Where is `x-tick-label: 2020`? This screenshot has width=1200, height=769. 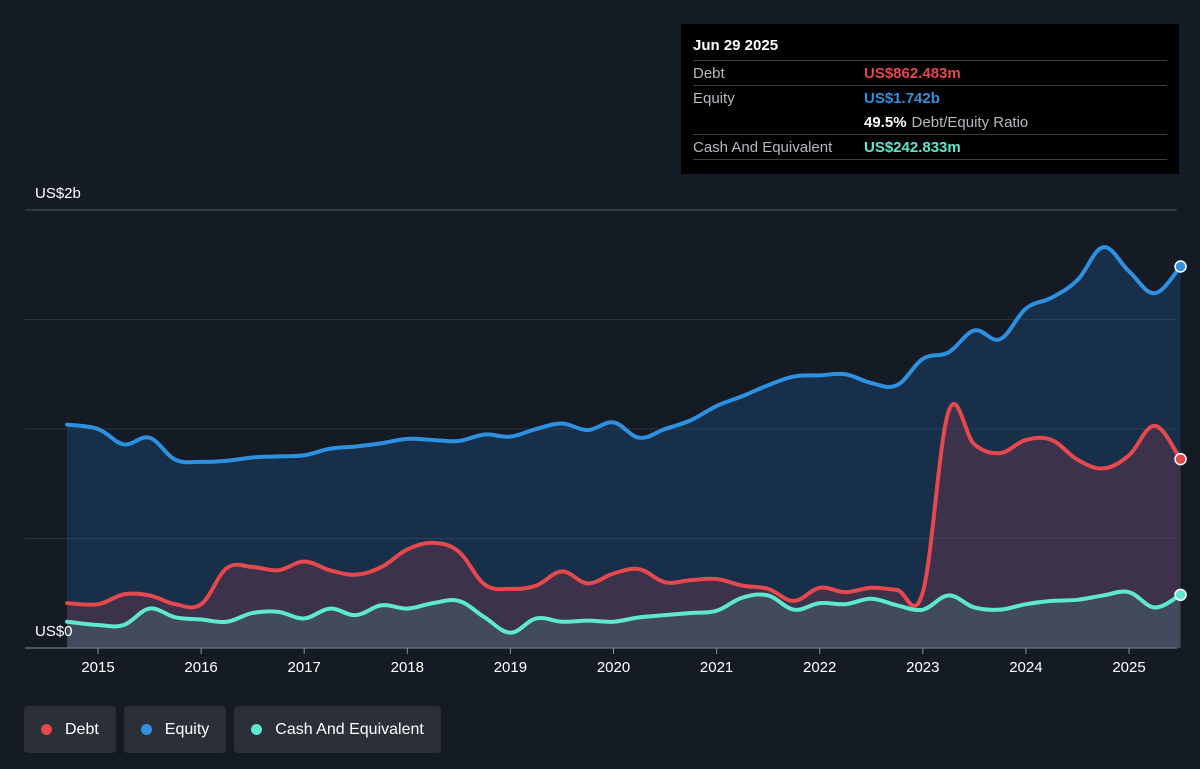 x-tick-label: 2020 is located at coordinates (613, 667).